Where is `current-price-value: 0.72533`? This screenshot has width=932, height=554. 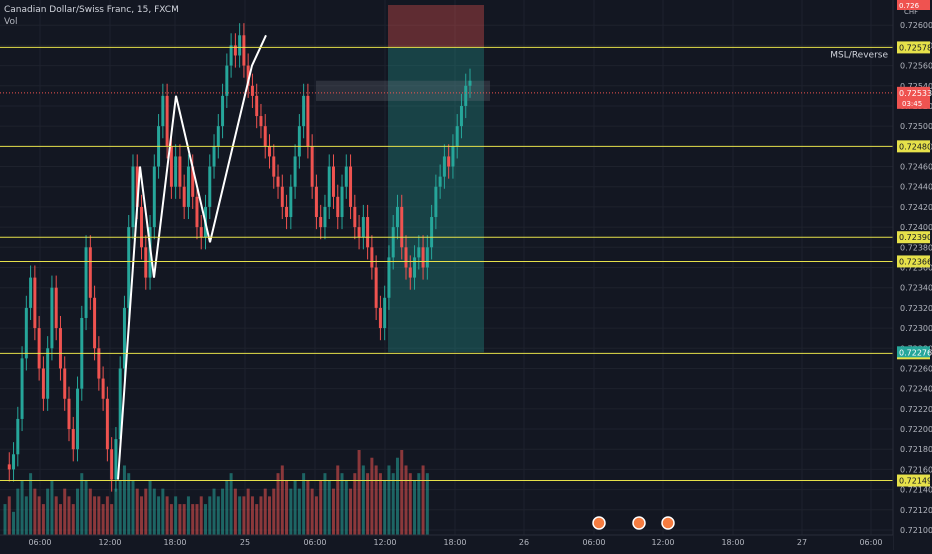
current-price-value: 0.72533 is located at coordinates (915, 93).